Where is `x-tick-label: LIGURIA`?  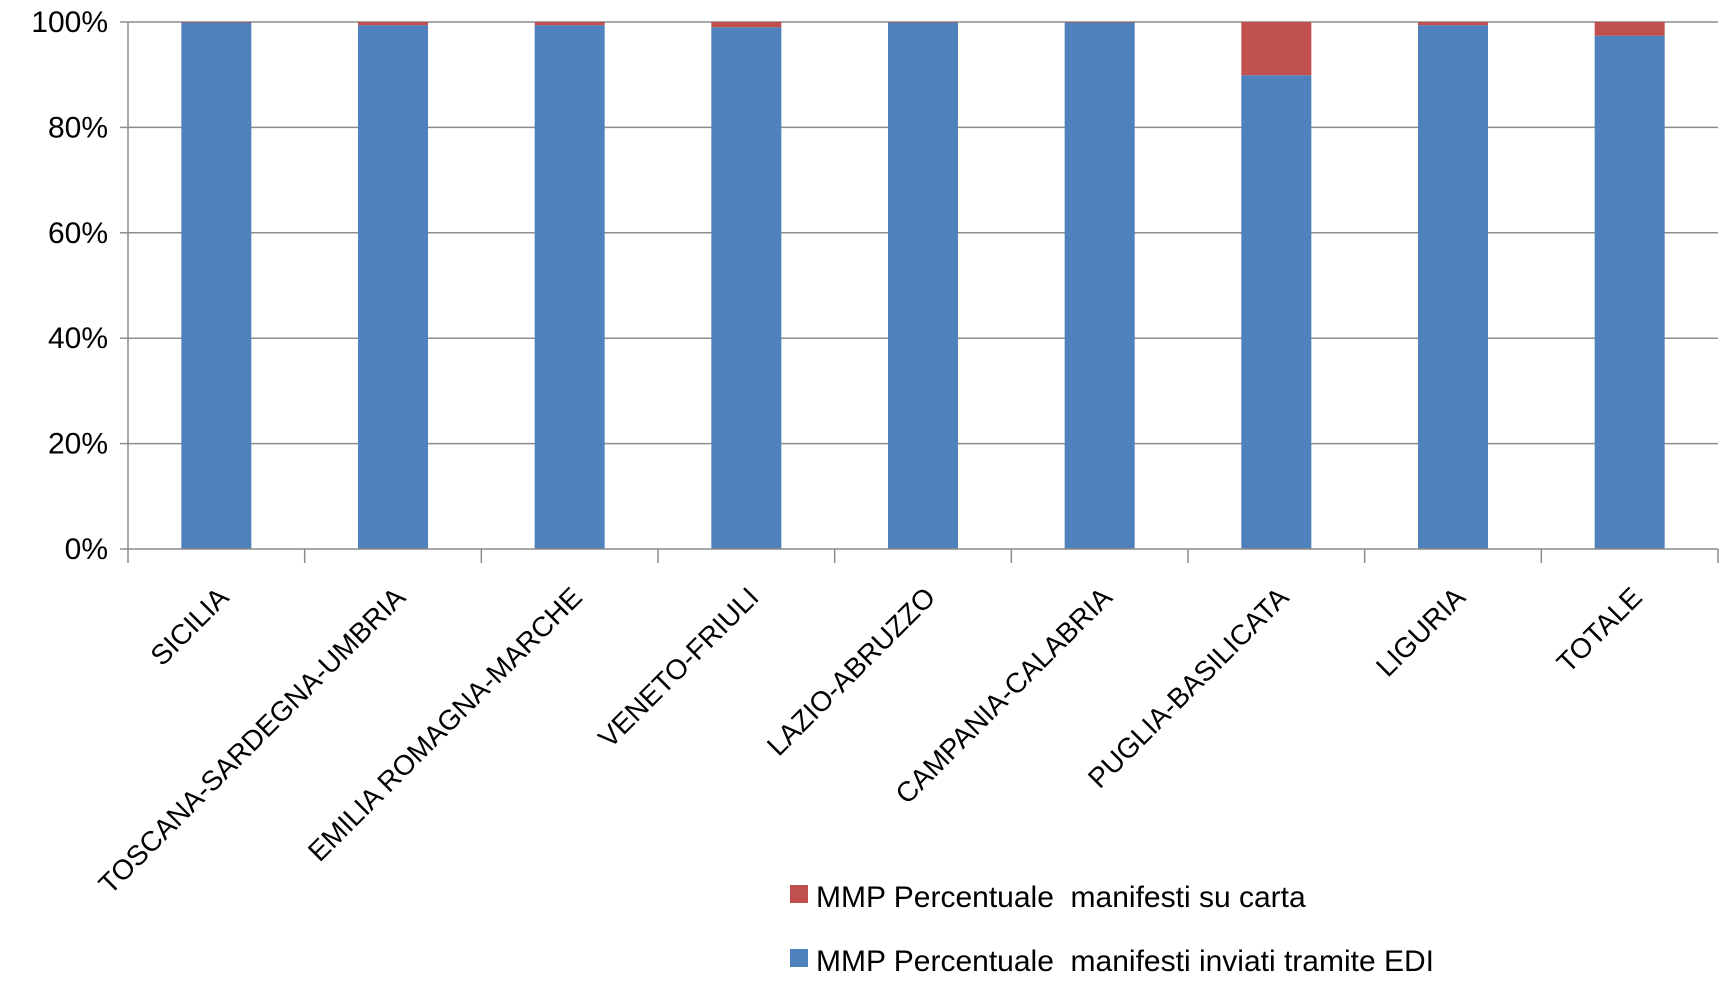
x-tick-label: LIGURIA is located at coordinates (1420, 631).